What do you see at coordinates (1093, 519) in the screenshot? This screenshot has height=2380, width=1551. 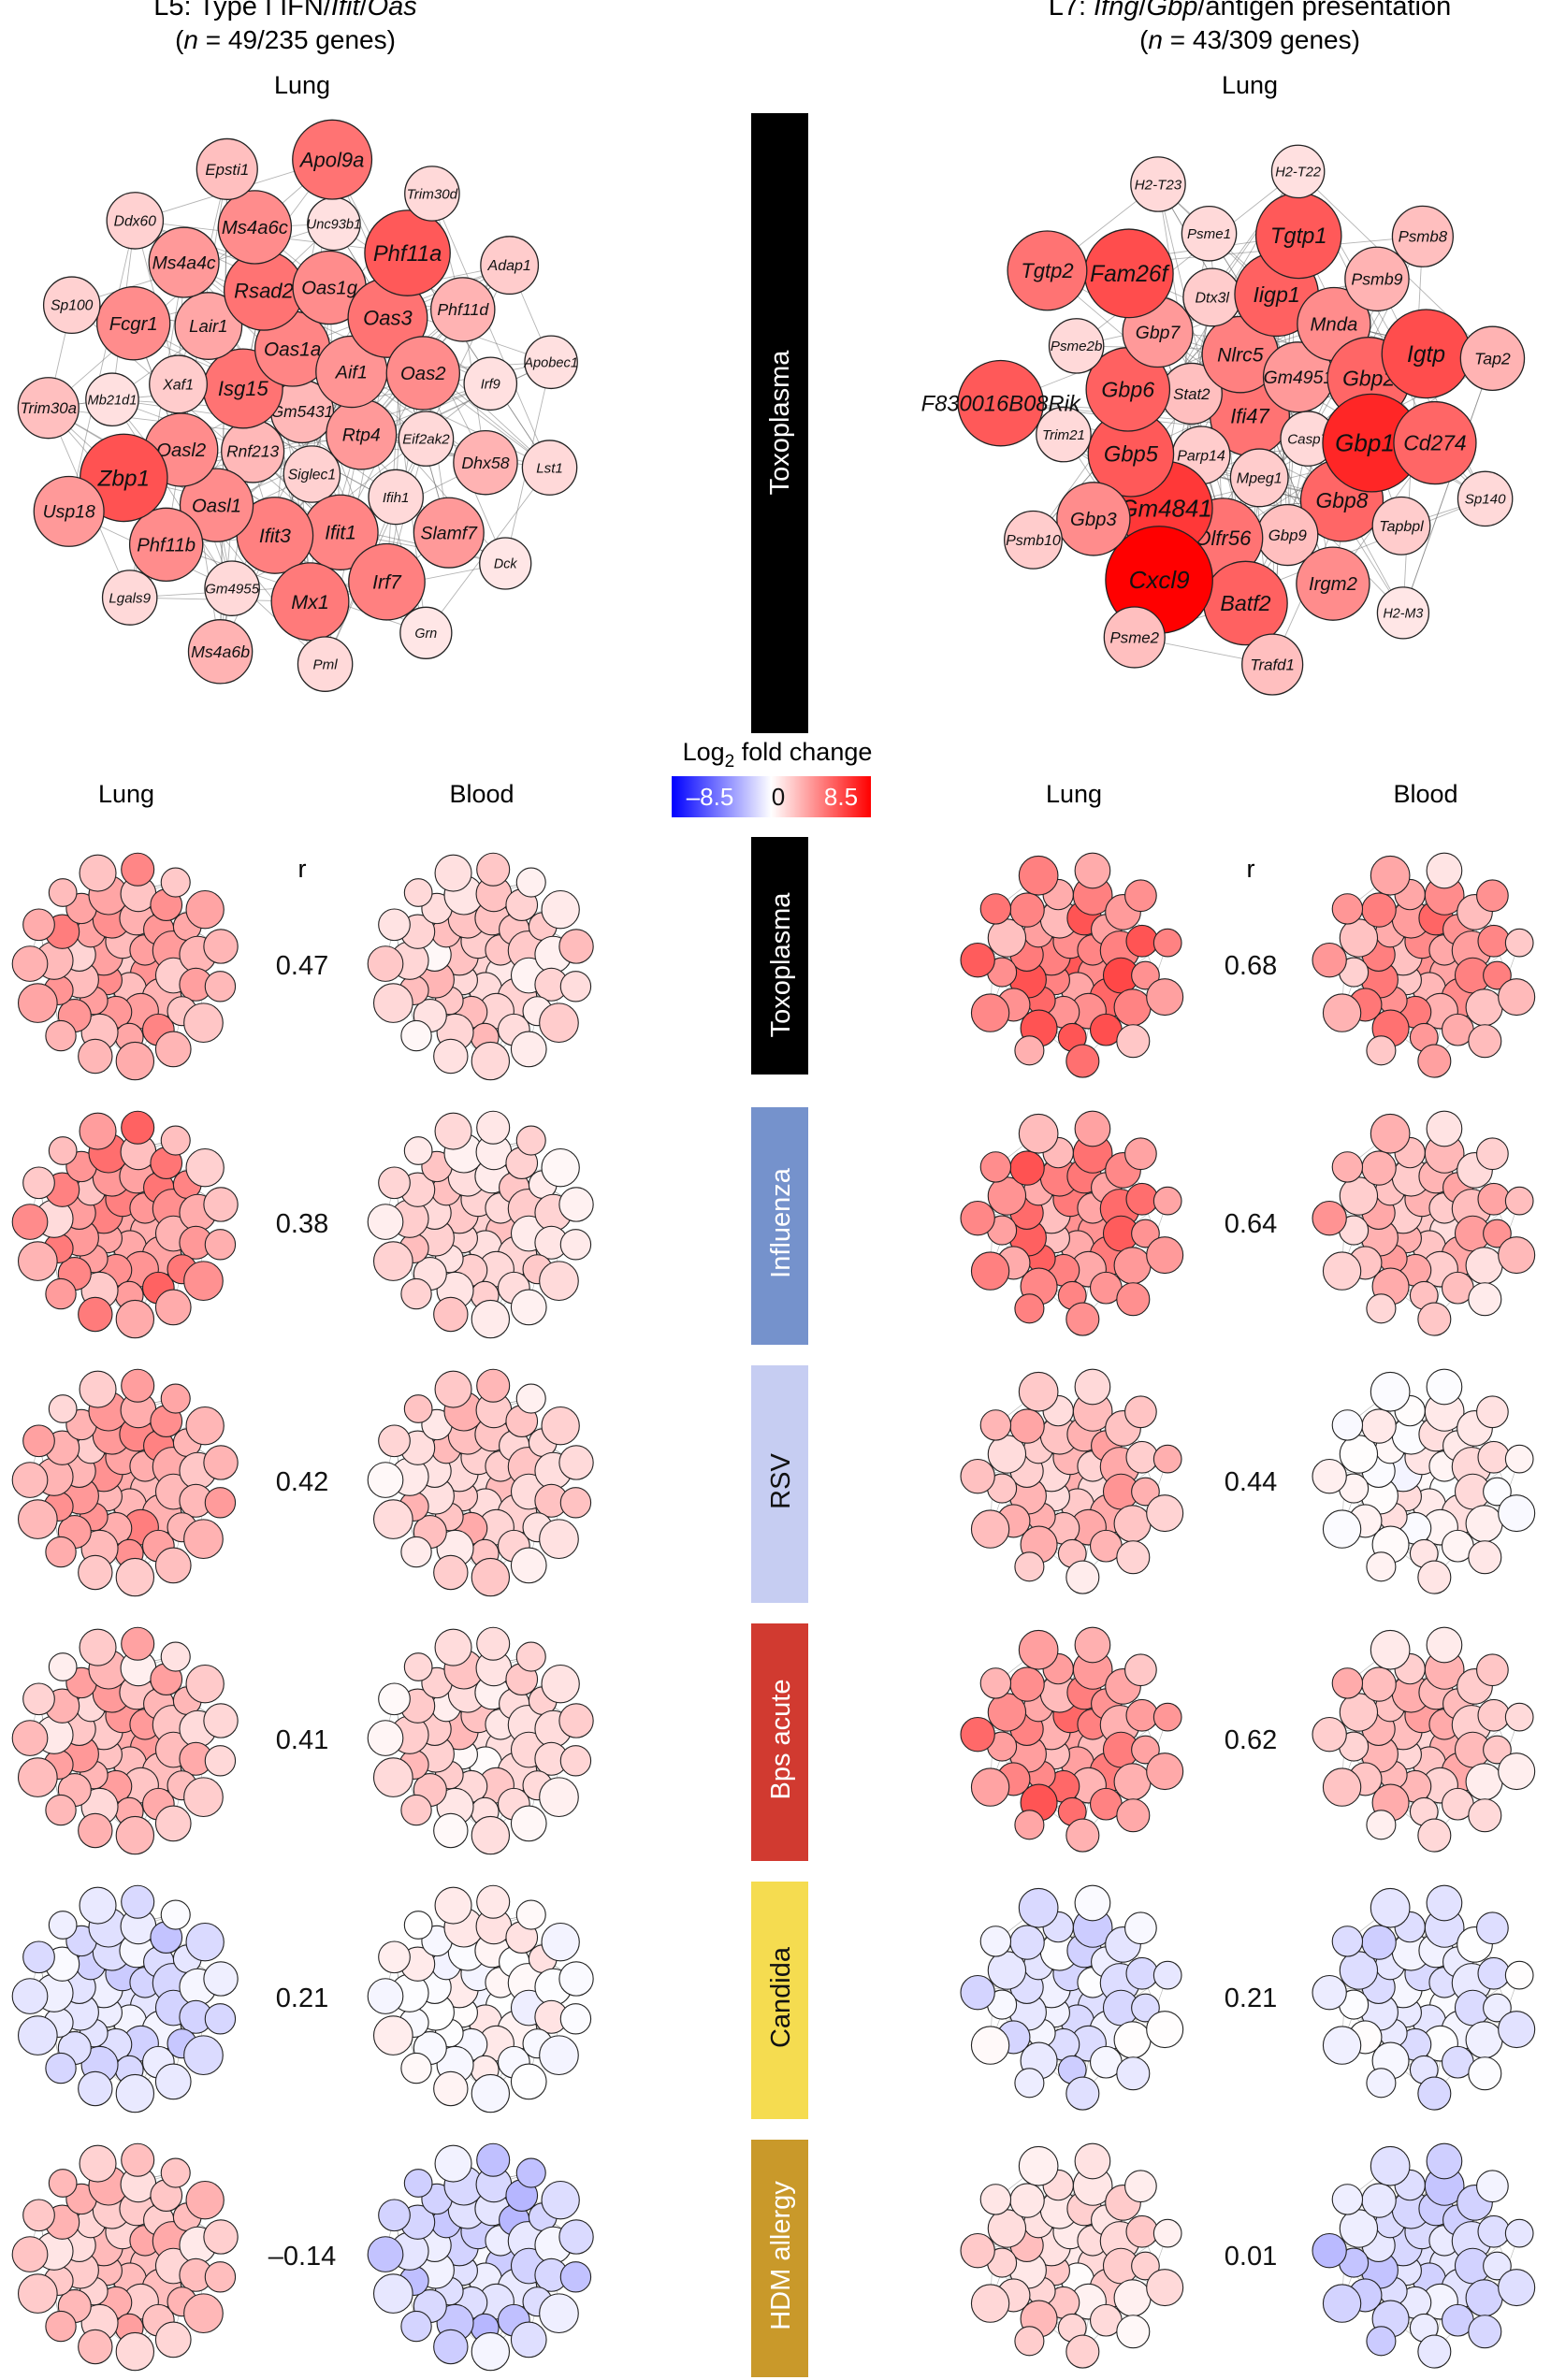 I see `gene-node-gbp3: Gbp3` at bounding box center [1093, 519].